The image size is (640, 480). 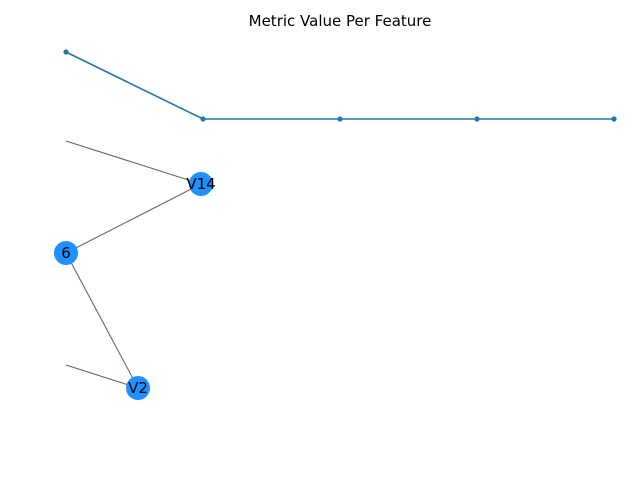 I want to click on network-nodes: V14 6 V2, so click(x=135, y=286).